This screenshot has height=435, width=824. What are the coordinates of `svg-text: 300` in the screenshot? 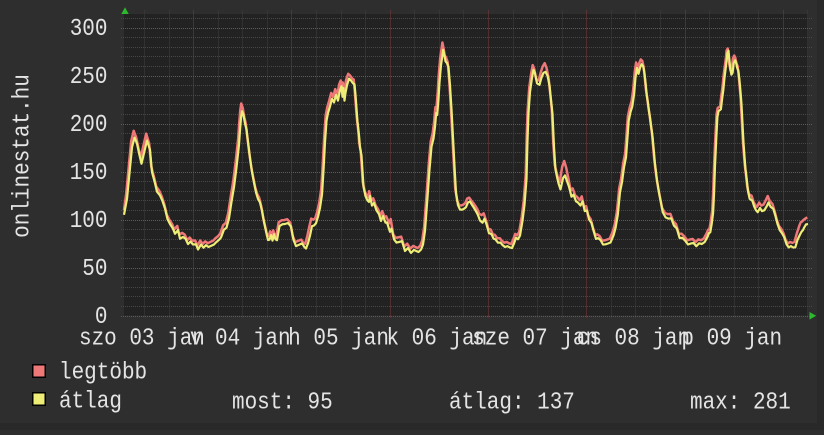 It's located at (89, 29).